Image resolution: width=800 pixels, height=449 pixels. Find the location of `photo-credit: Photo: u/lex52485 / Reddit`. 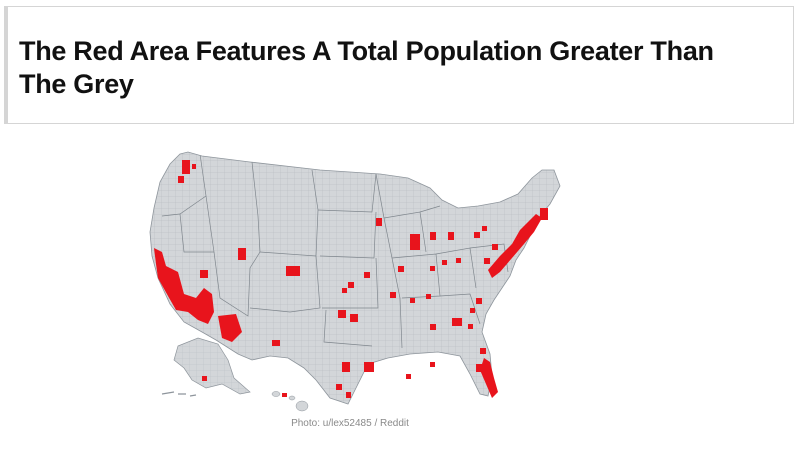

photo-credit: Photo: u/lex52485 / Reddit is located at coordinates (350, 423).